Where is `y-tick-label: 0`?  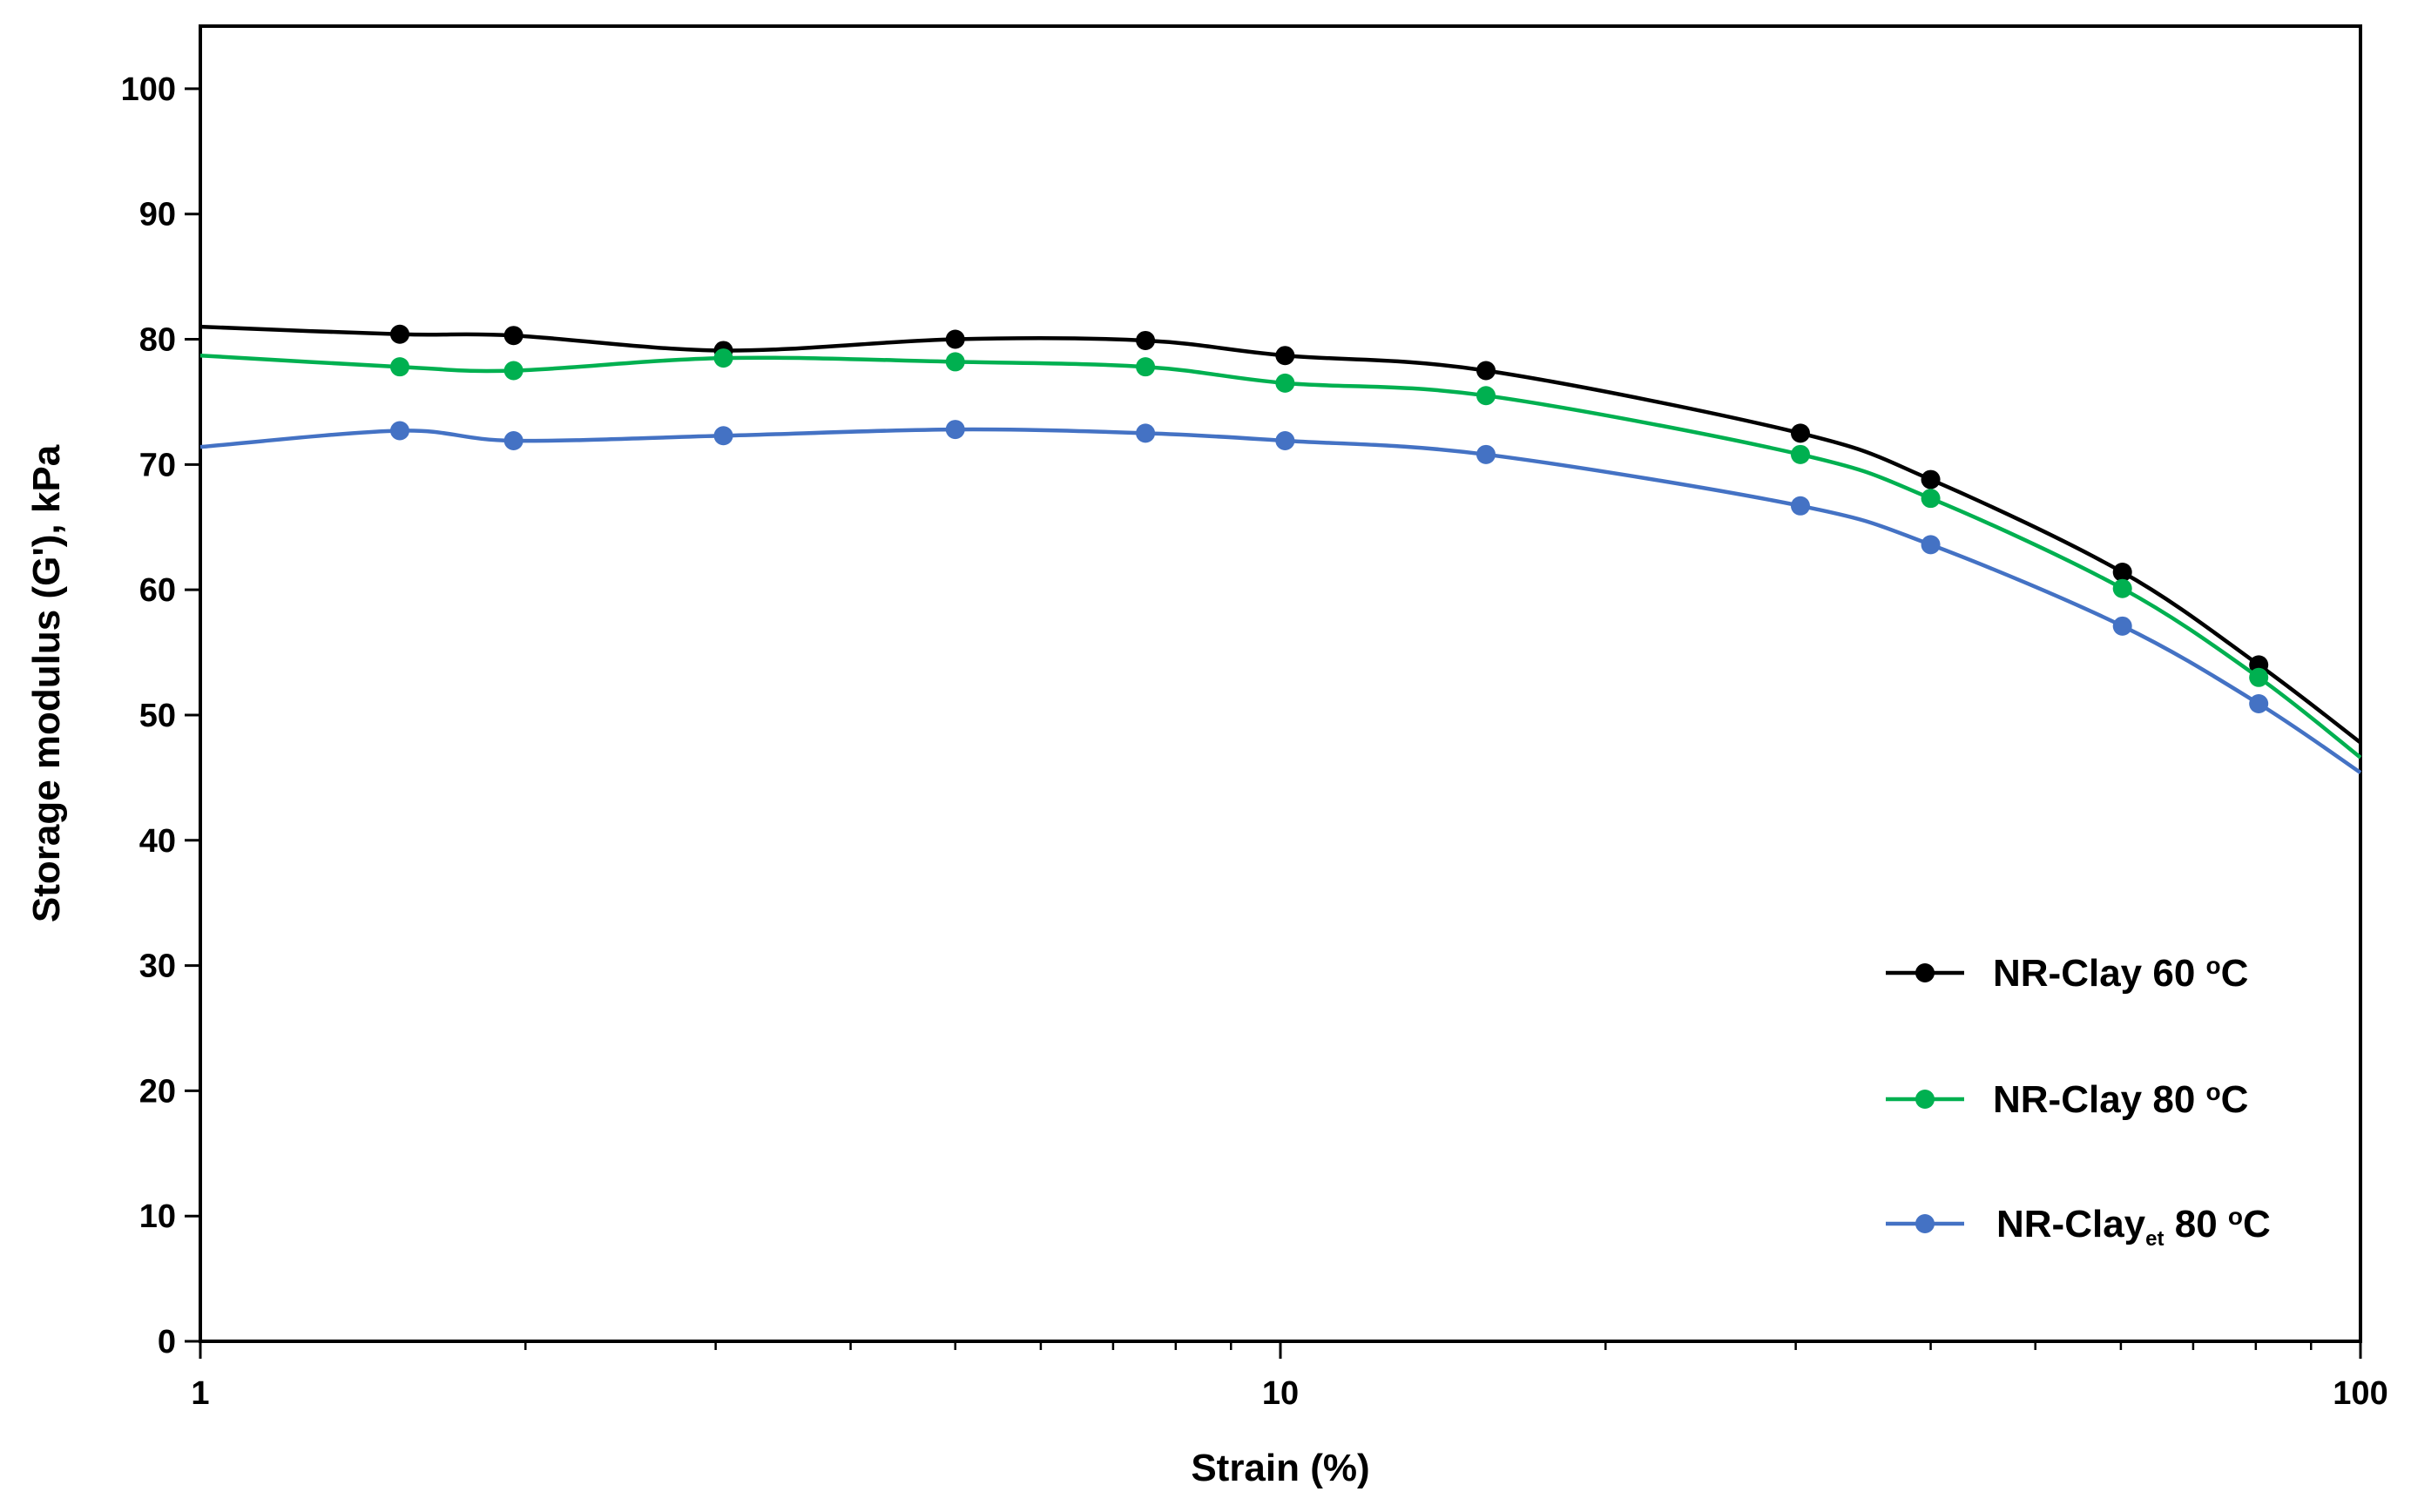
y-tick-label: 0 is located at coordinates (167, 1342).